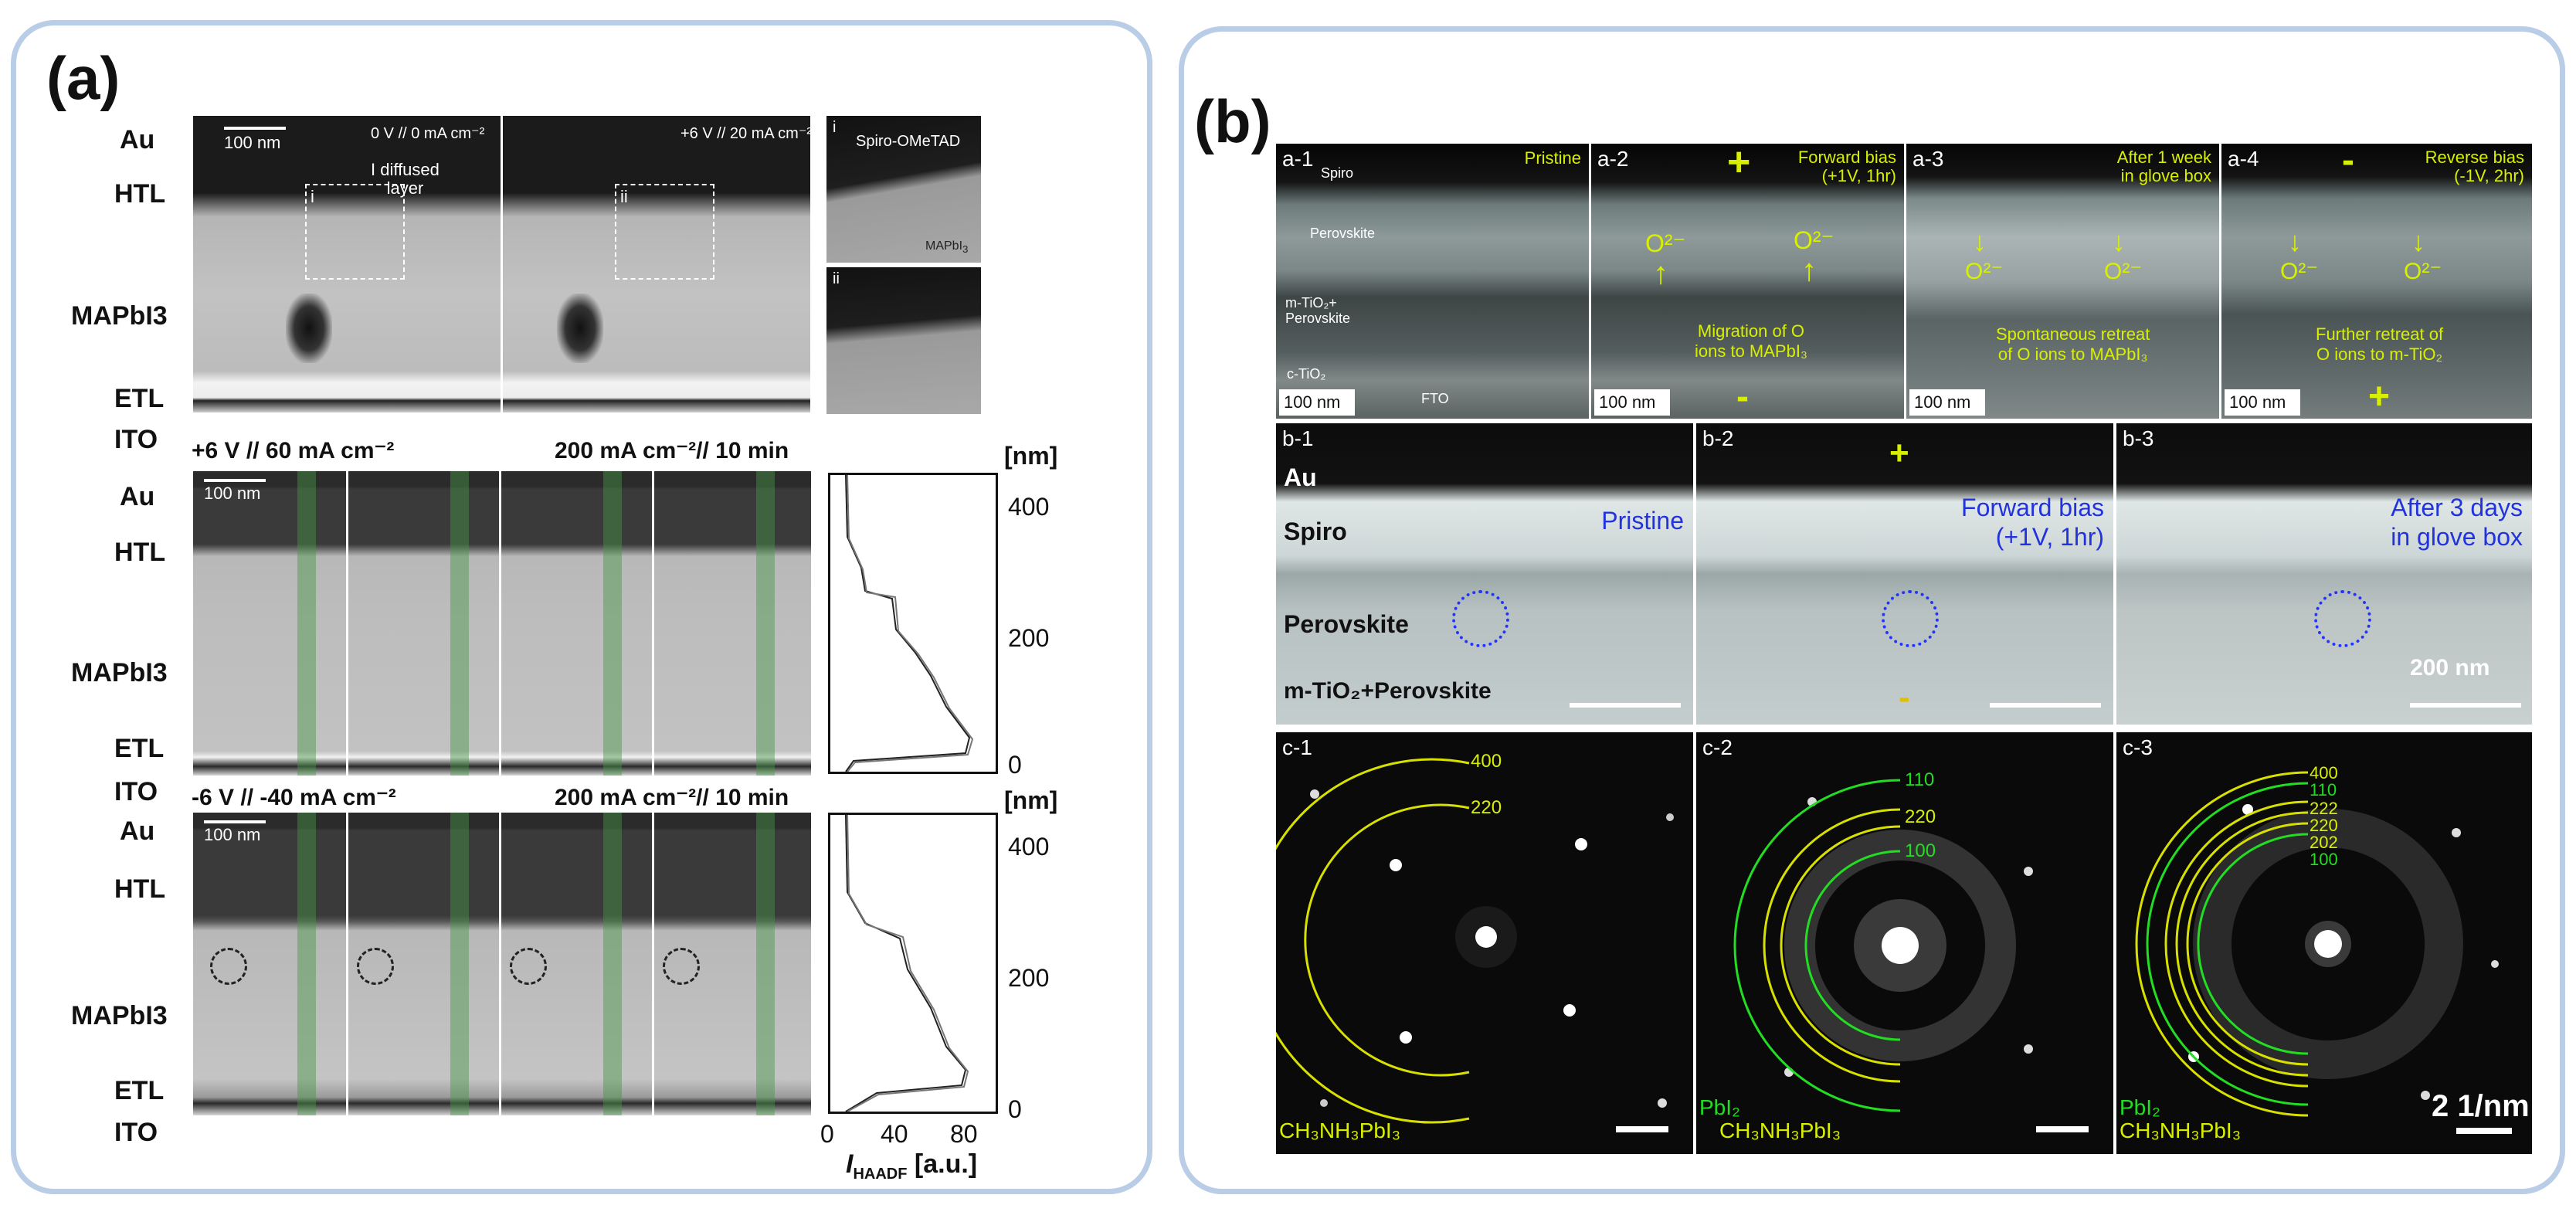 The image size is (2576, 1222). What do you see at coordinates (2450, 668) in the screenshot?
I see `scale-label: 200 nm` at bounding box center [2450, 668].